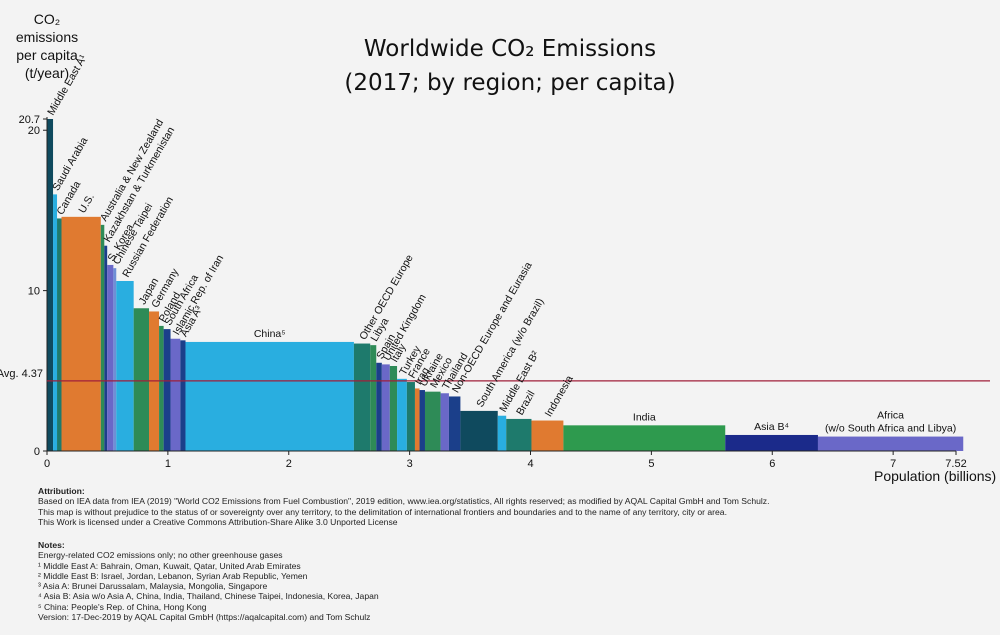 This screenshot has height=635, width=1000. What do you see at coordinates (890, 416) in the screenshot?
I see `bar-label: Africa` at bounding box center [890, 416].